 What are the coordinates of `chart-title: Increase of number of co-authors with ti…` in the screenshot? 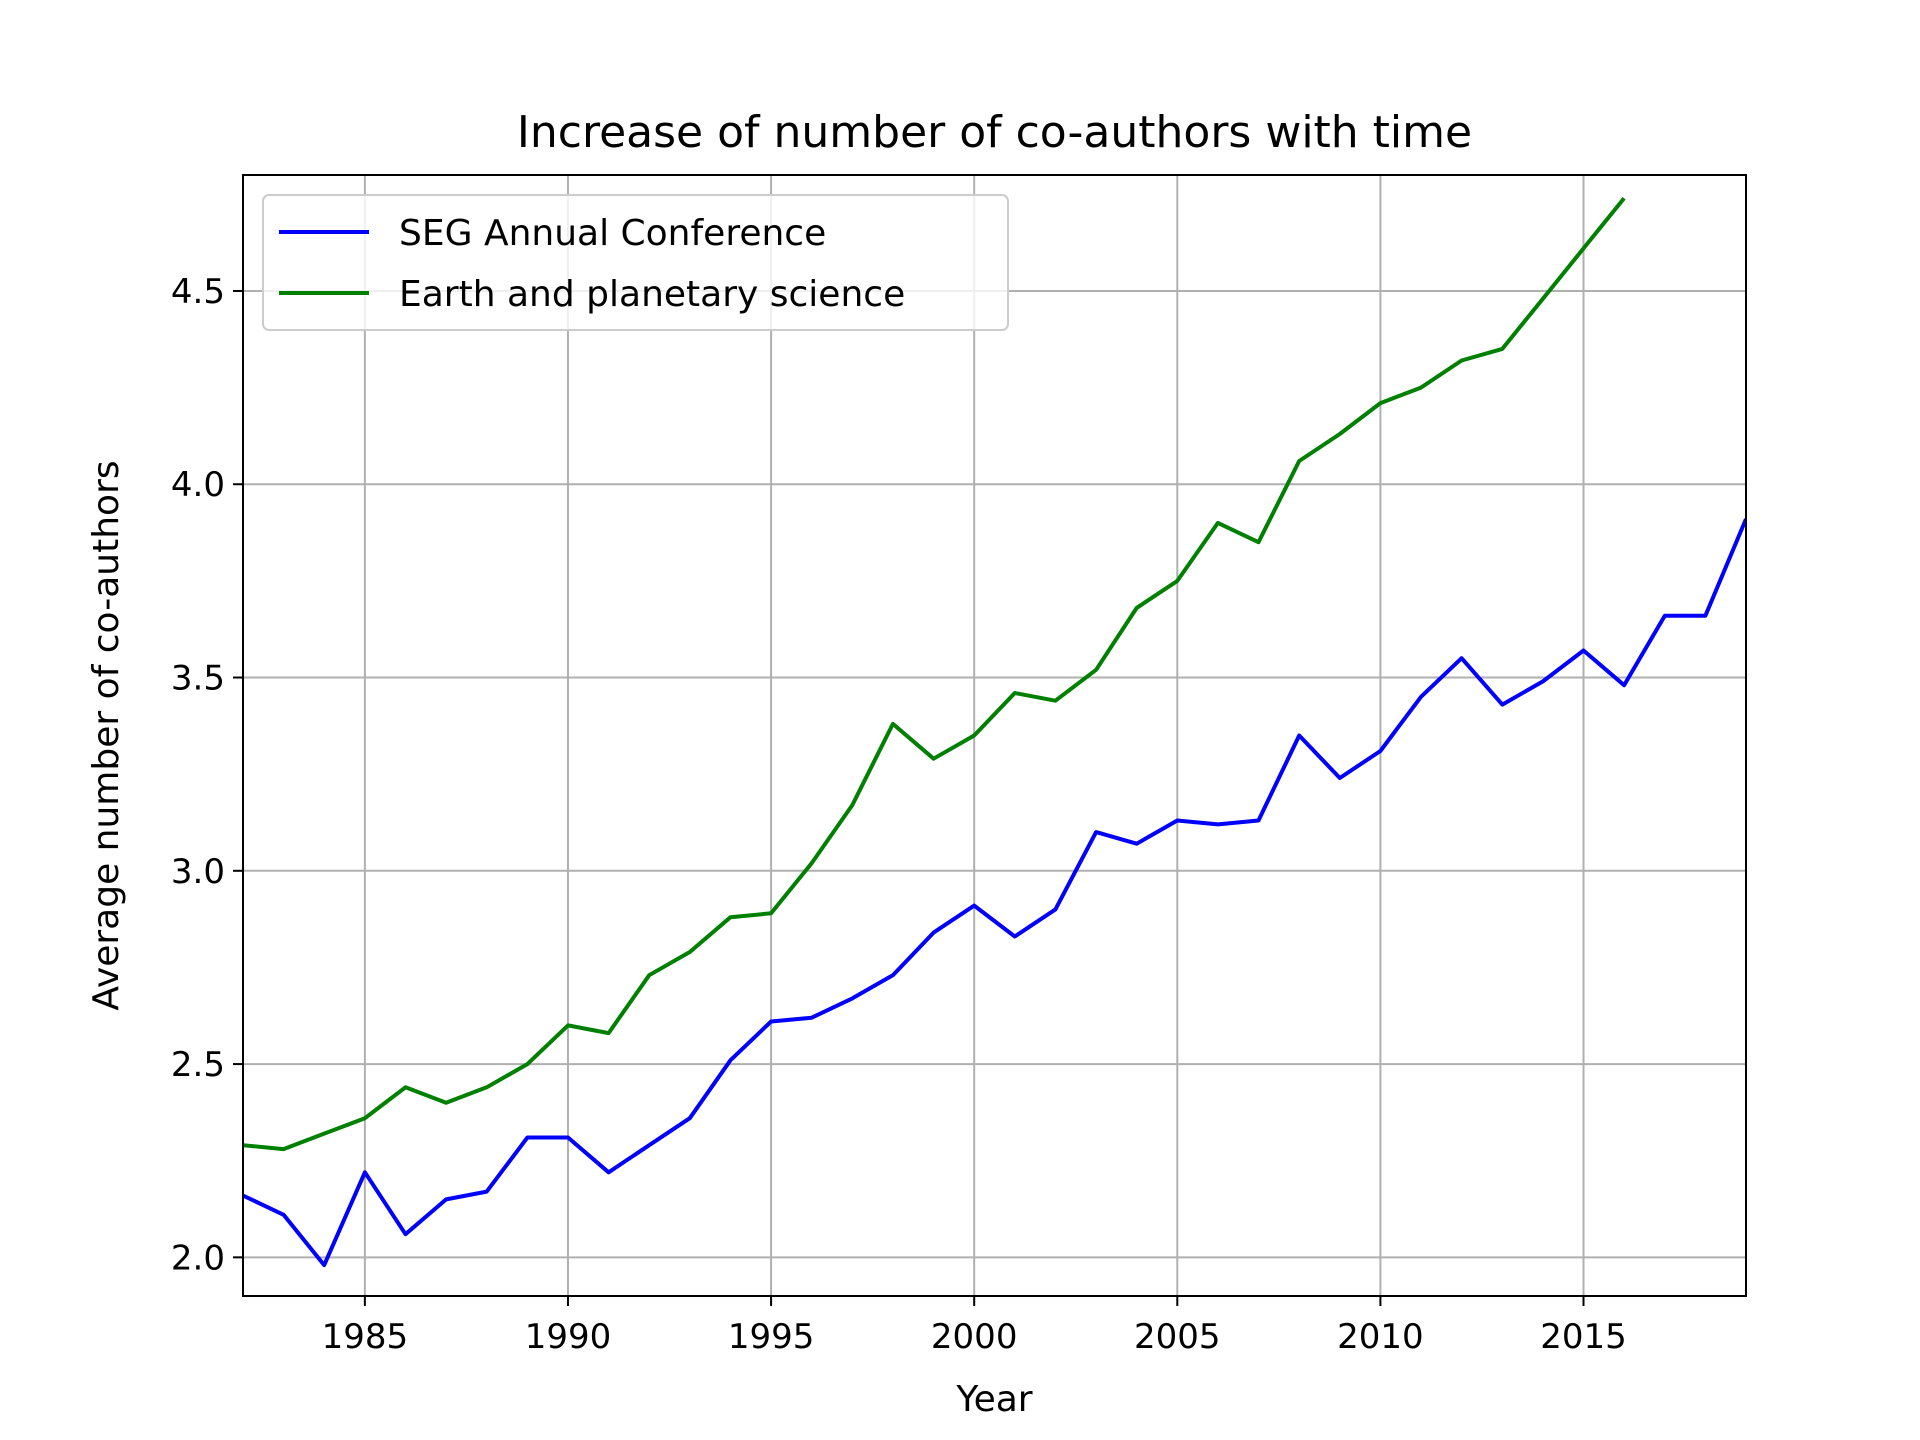 It's located at (994, 132).